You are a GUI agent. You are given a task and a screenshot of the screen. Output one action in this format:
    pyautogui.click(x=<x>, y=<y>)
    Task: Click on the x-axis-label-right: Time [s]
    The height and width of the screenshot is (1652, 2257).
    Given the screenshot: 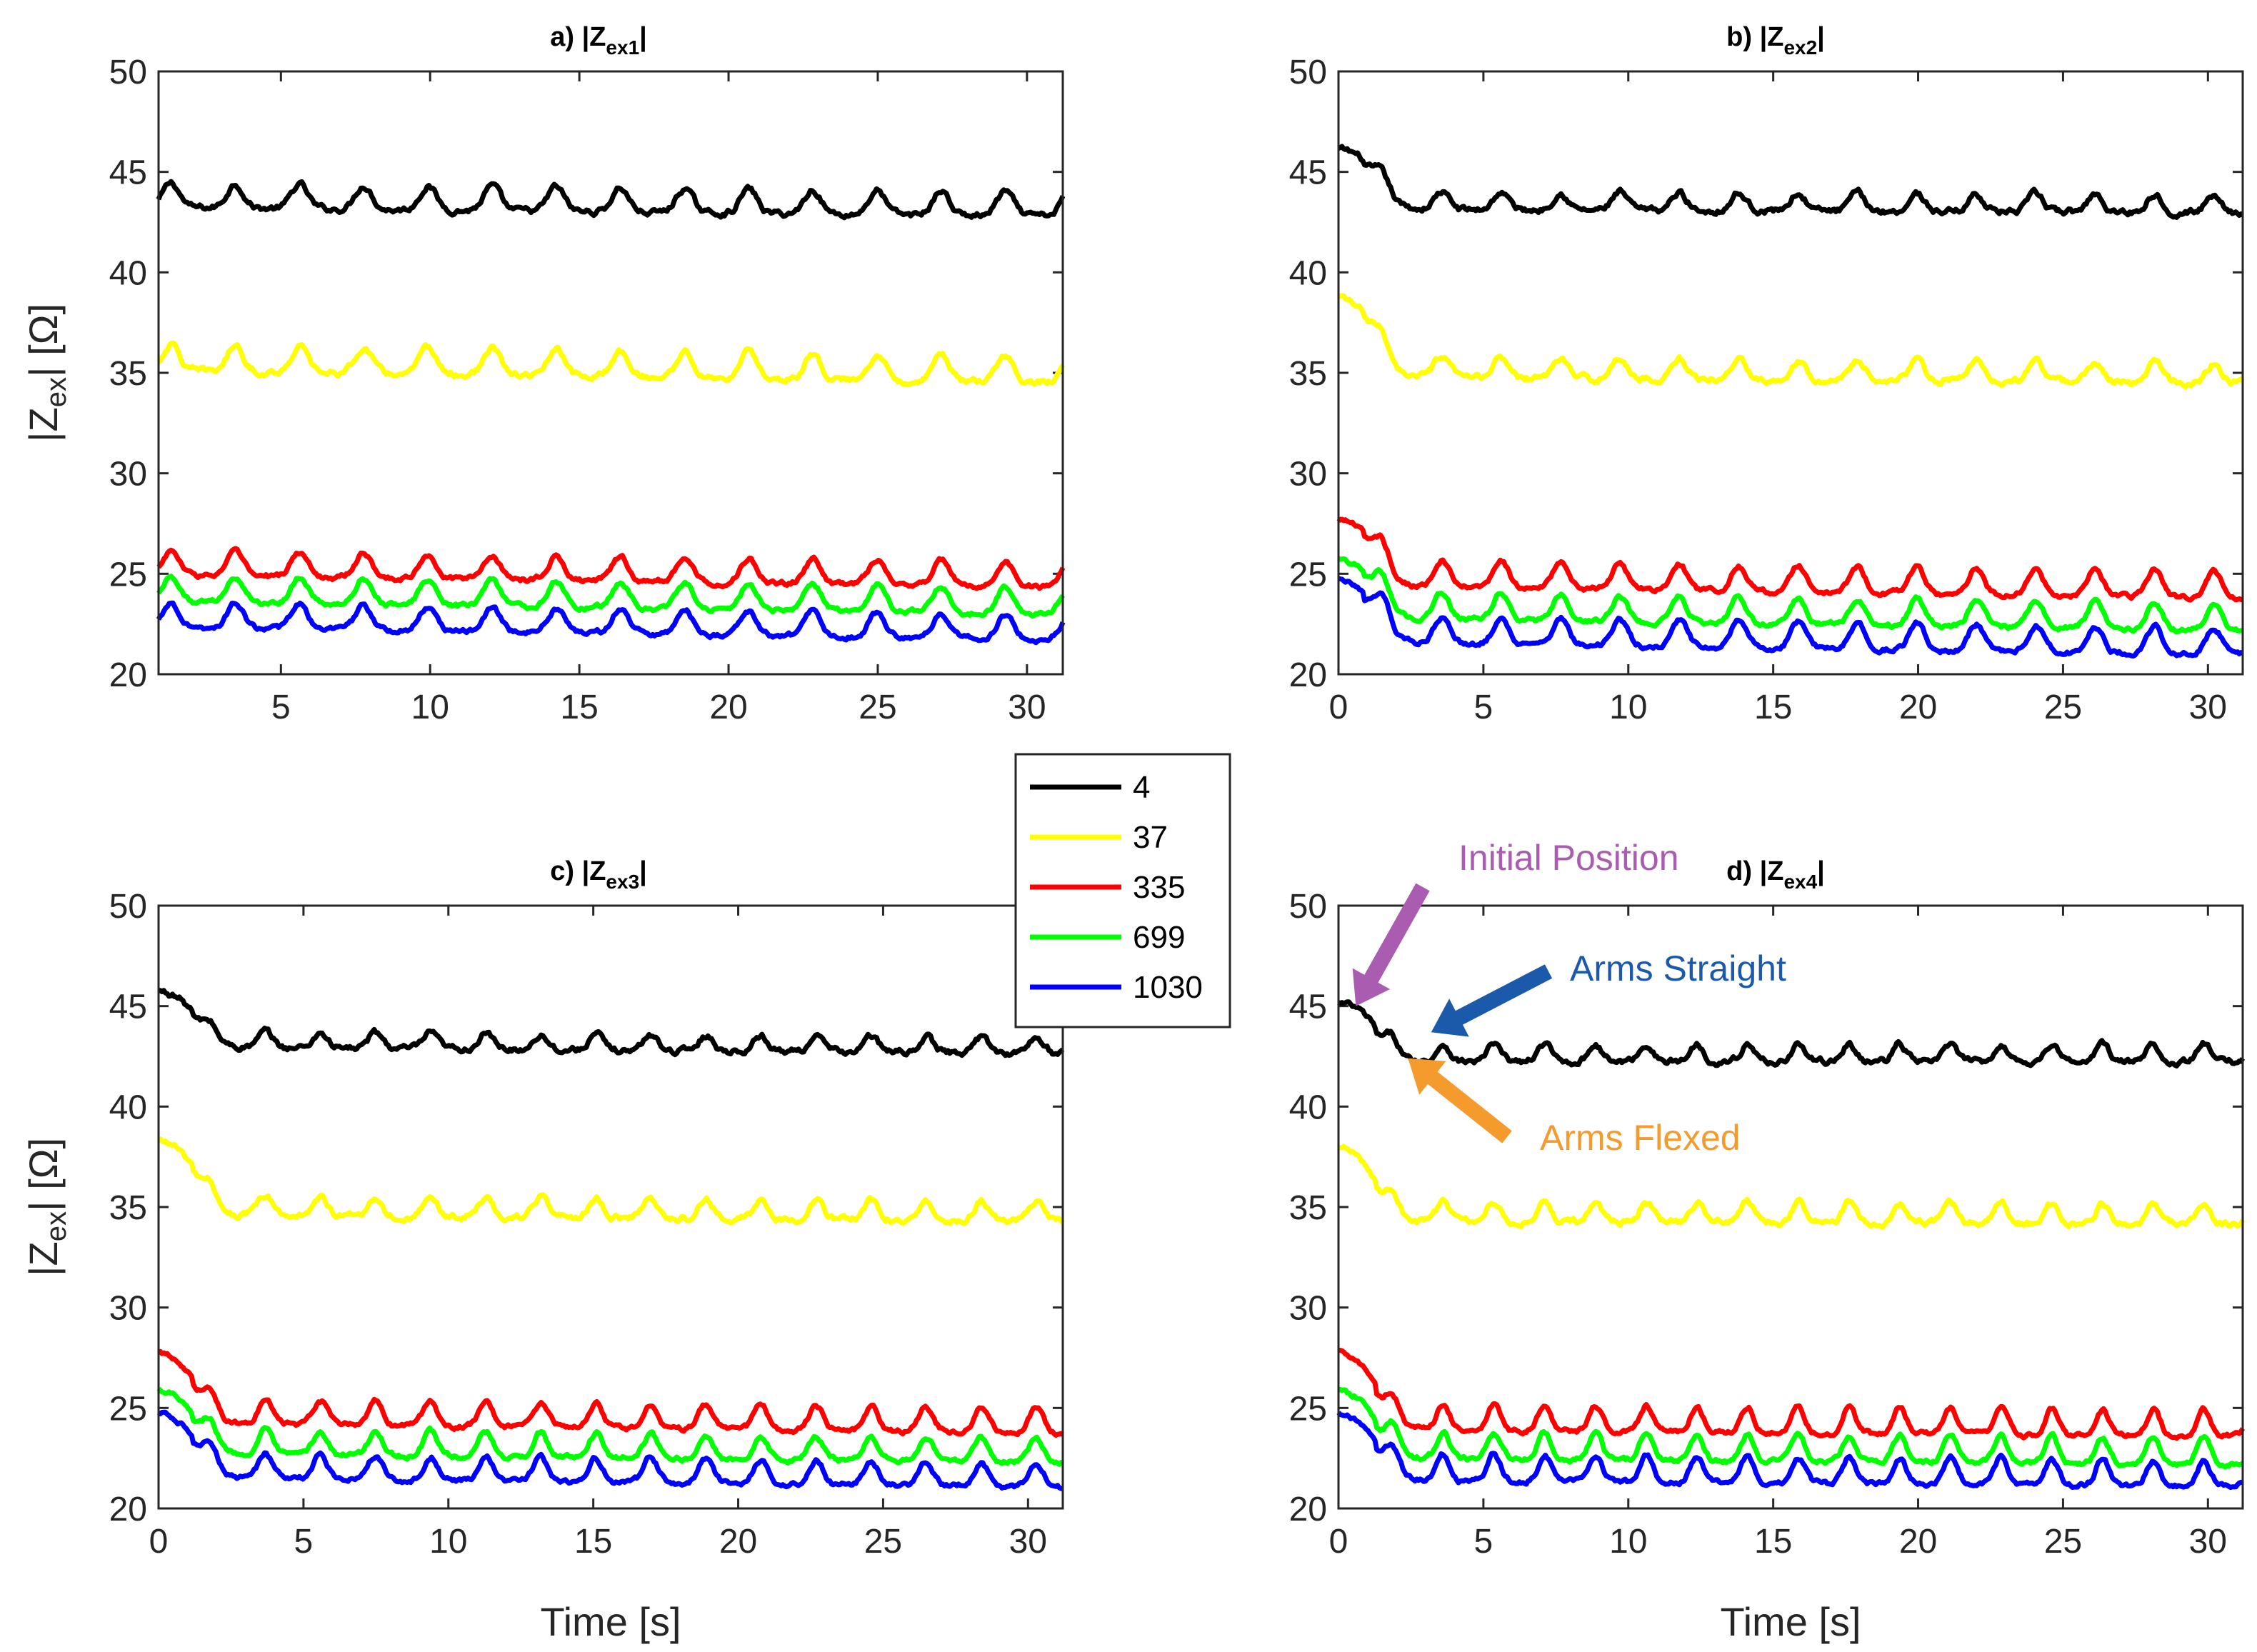 What is the action you would take?
    pyautogui.click(x=1790, y=1622)
    